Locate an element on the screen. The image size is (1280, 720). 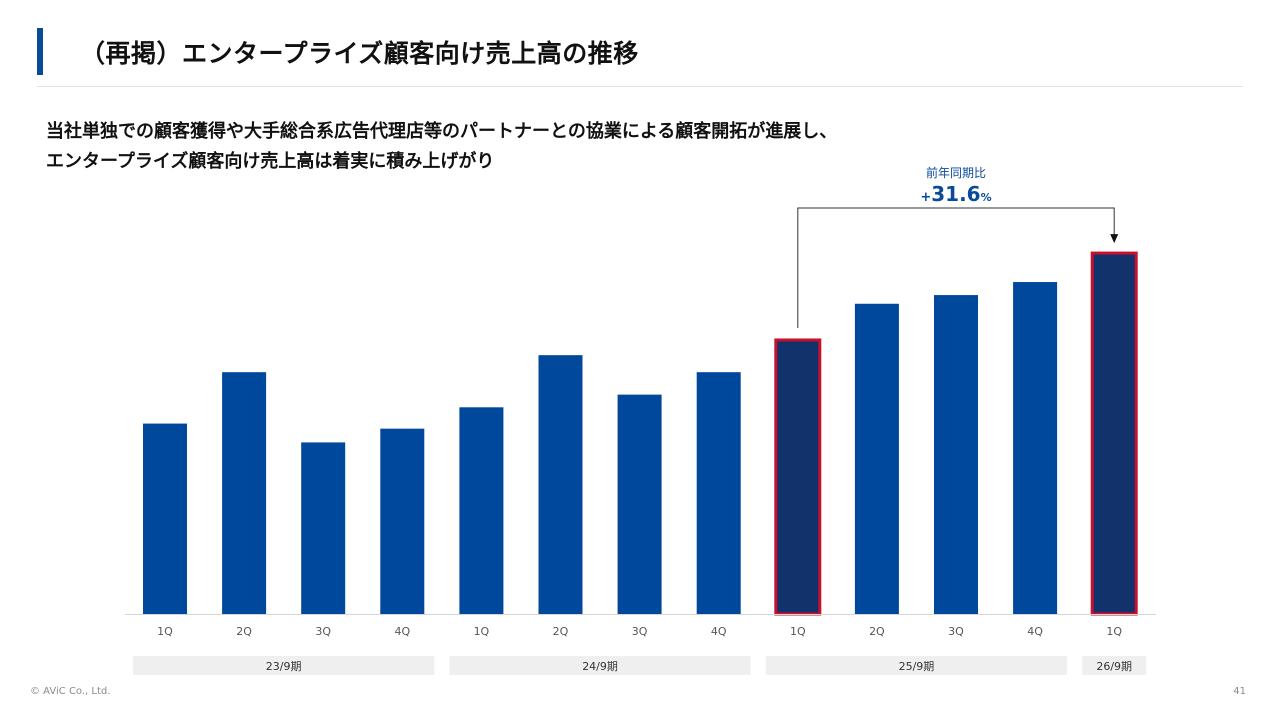
yoy-value: +31.6% is located at coordinates (955, 194).